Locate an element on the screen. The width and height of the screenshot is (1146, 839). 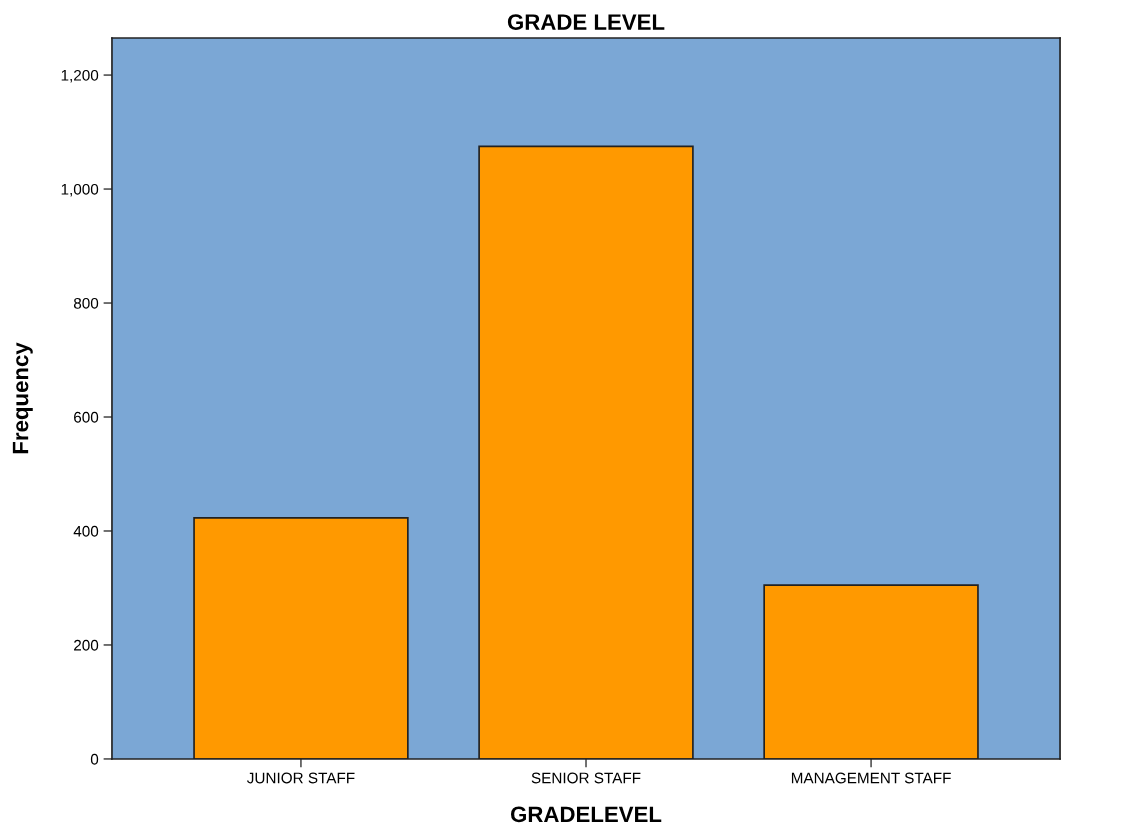
y-tick-label: 0 is located at coordinates (94, 759).